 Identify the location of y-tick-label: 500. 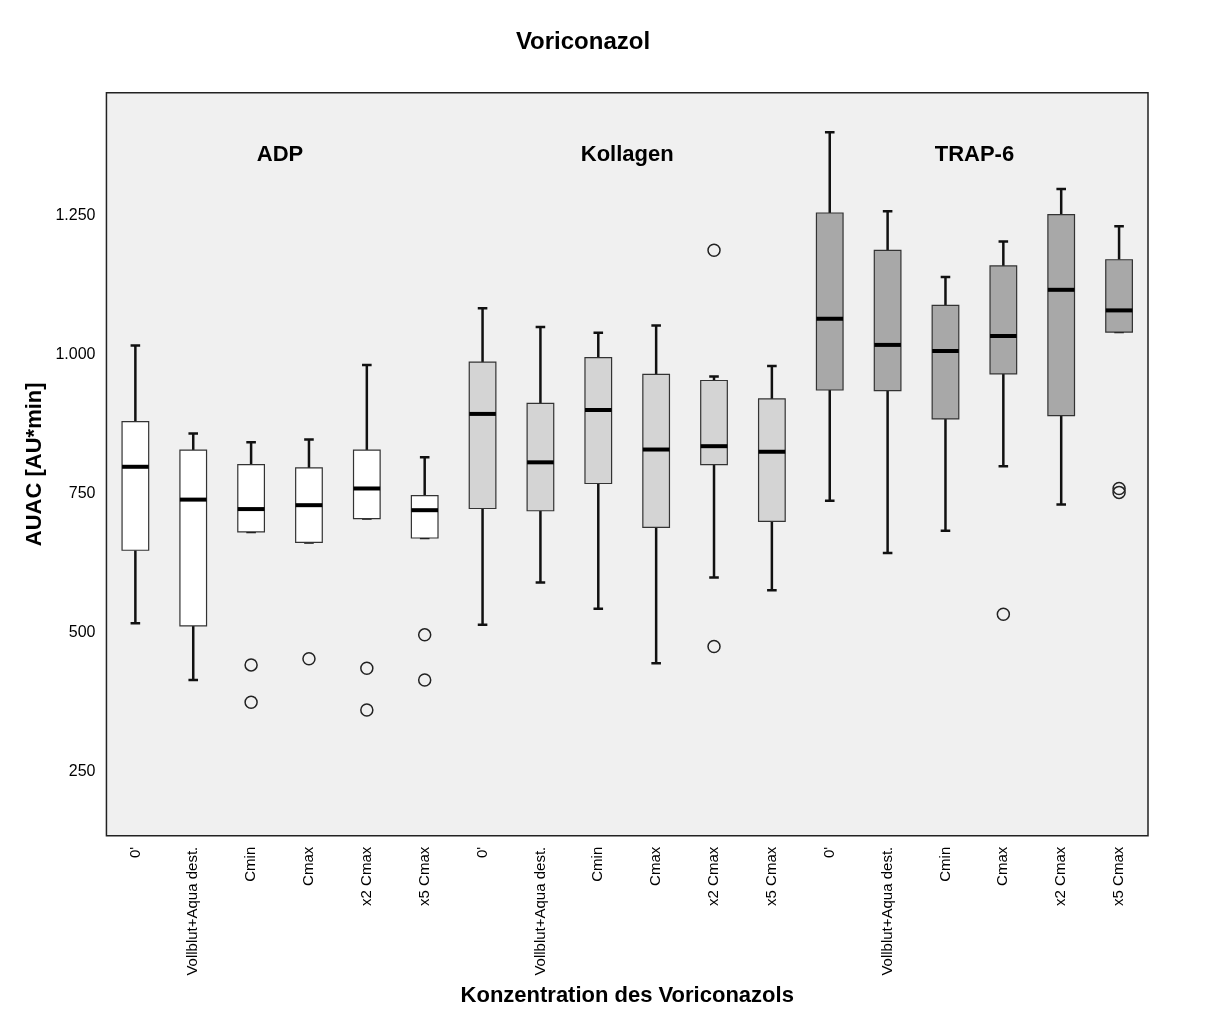
(82, 632).